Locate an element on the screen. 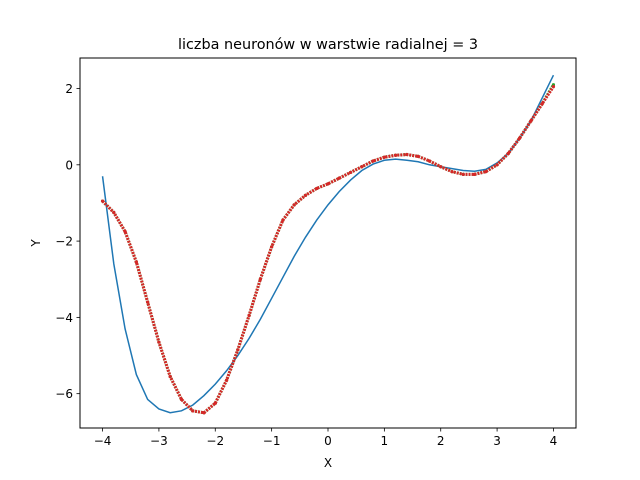 The height and width of the screenshot is (480, 640). y-tick-label: 0 is located at coordinates (69, 165).